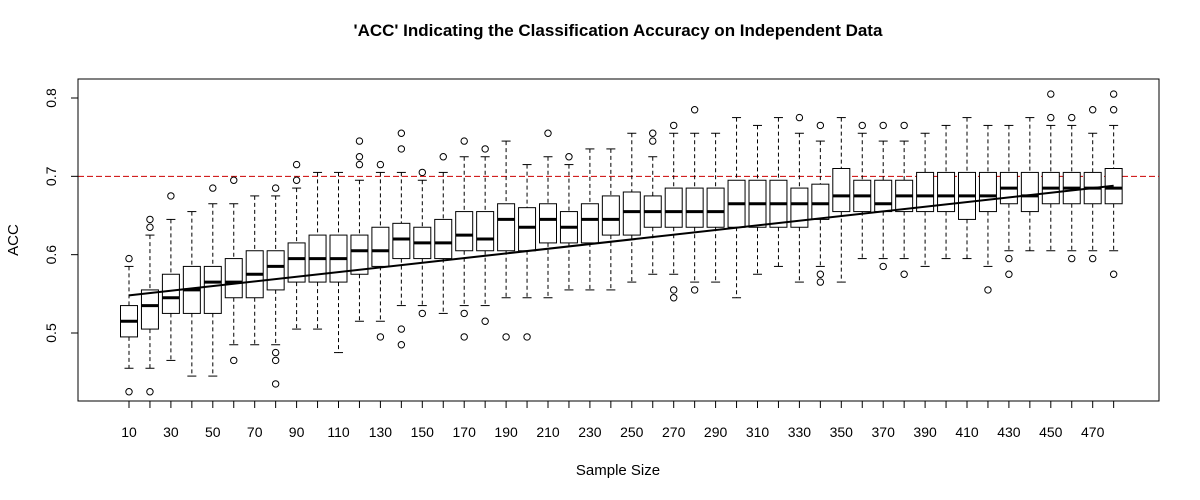 Image resolution: width=1200 pixels, height=500 pixels. Describe the element at coordinates (297, 432) in the screenshot. I see `x-tick-label: 90` at that location.